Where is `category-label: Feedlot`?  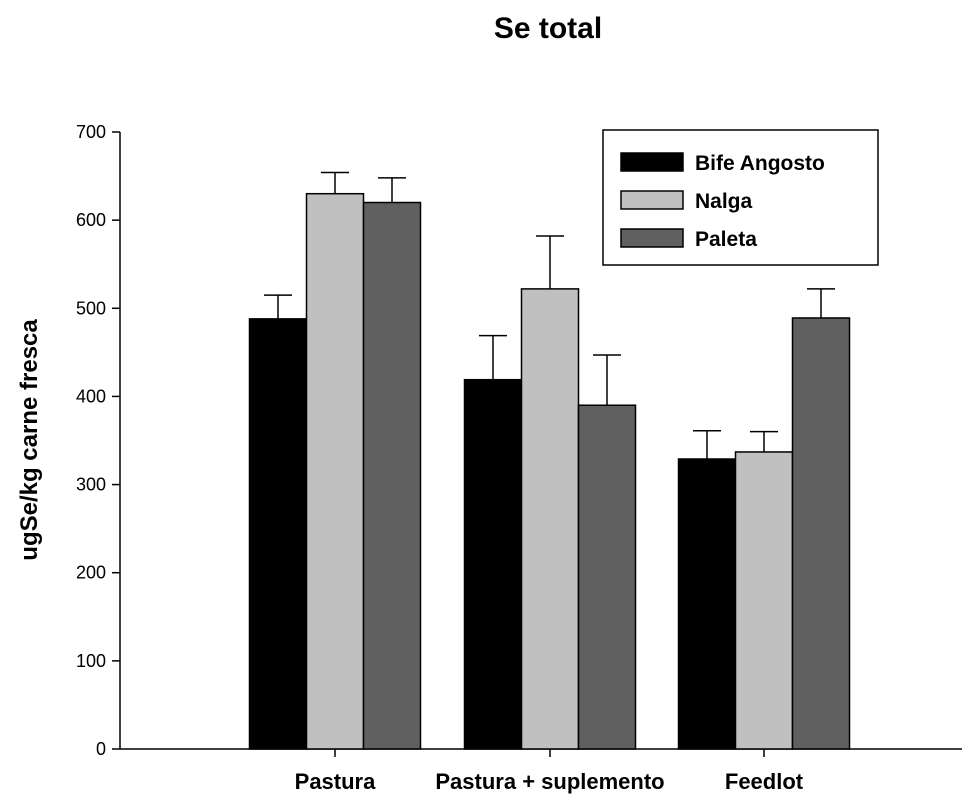
category-label: Feedlot is located at coordinates (764, 781).